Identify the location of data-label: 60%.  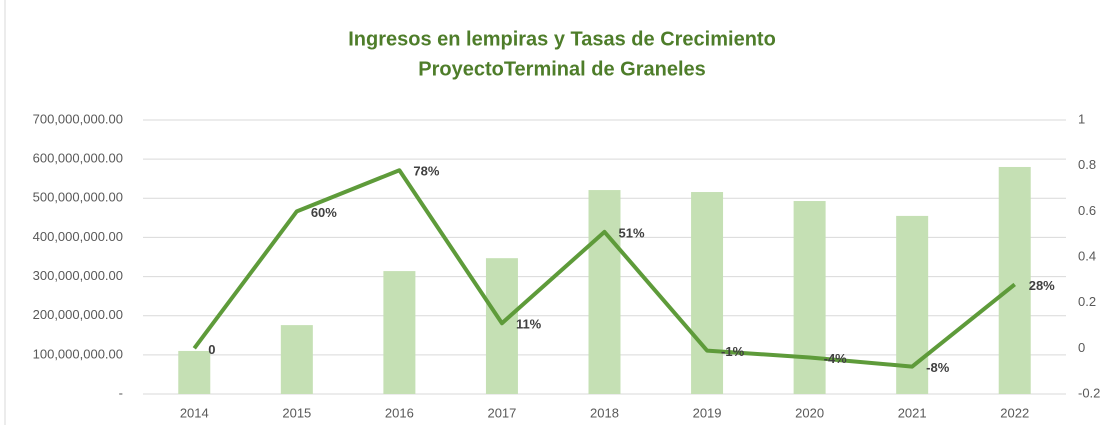
(324, 212).